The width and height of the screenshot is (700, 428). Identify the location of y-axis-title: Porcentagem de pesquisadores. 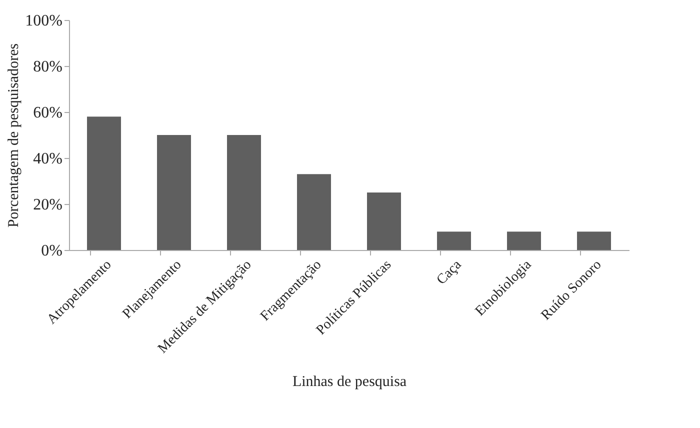
(14, 135).